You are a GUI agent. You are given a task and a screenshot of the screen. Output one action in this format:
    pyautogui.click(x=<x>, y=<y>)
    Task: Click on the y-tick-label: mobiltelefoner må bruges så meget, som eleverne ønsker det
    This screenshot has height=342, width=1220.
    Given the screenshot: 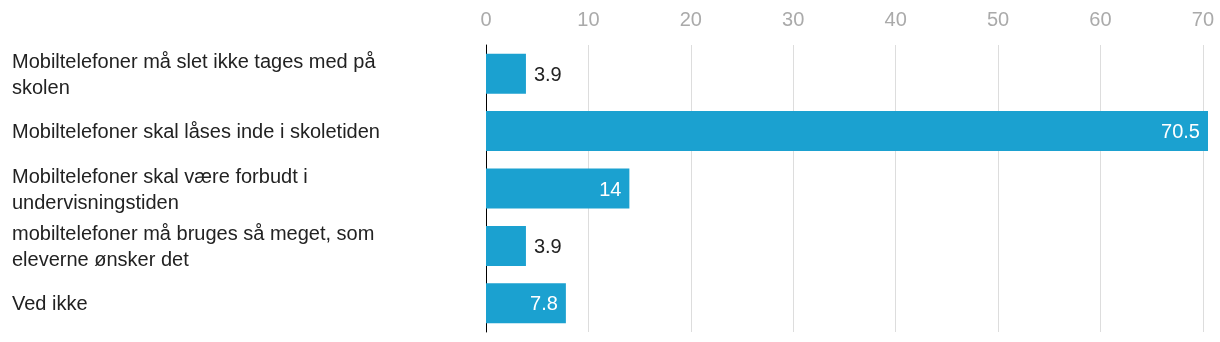 What is the action you would take?
    pyautogui.click(x=196, y=245)
    